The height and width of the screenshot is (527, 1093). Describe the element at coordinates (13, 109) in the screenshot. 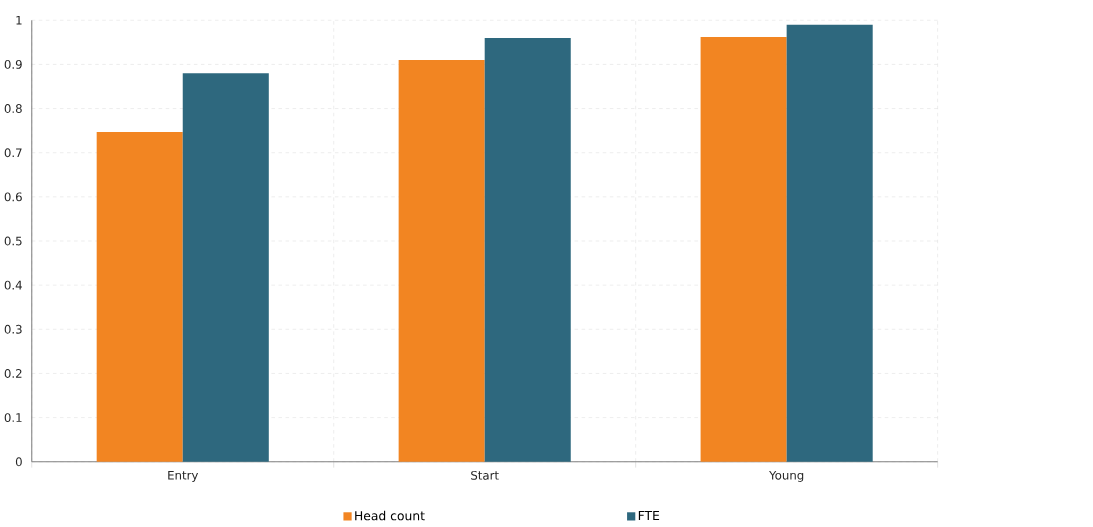

I see `y-tick-label: 0.8` at that location.